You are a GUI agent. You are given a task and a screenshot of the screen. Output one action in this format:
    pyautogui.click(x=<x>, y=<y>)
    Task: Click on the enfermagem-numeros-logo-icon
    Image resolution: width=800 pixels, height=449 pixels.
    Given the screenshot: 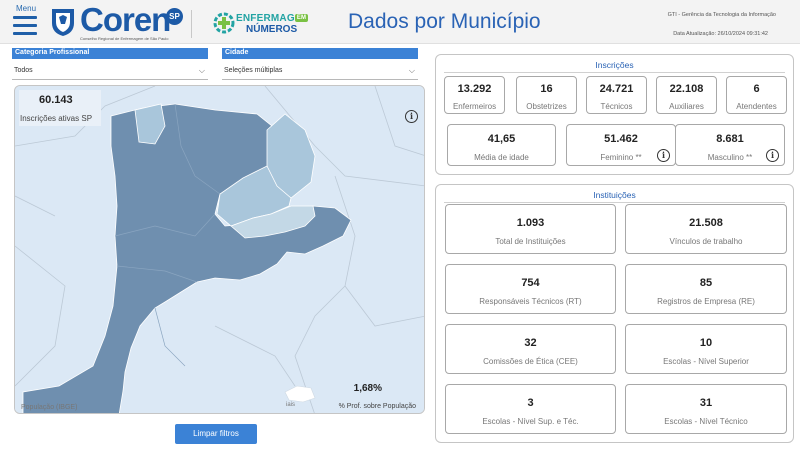 What is the action you would take?
    pyautogui.click(x=224, y=23)
    